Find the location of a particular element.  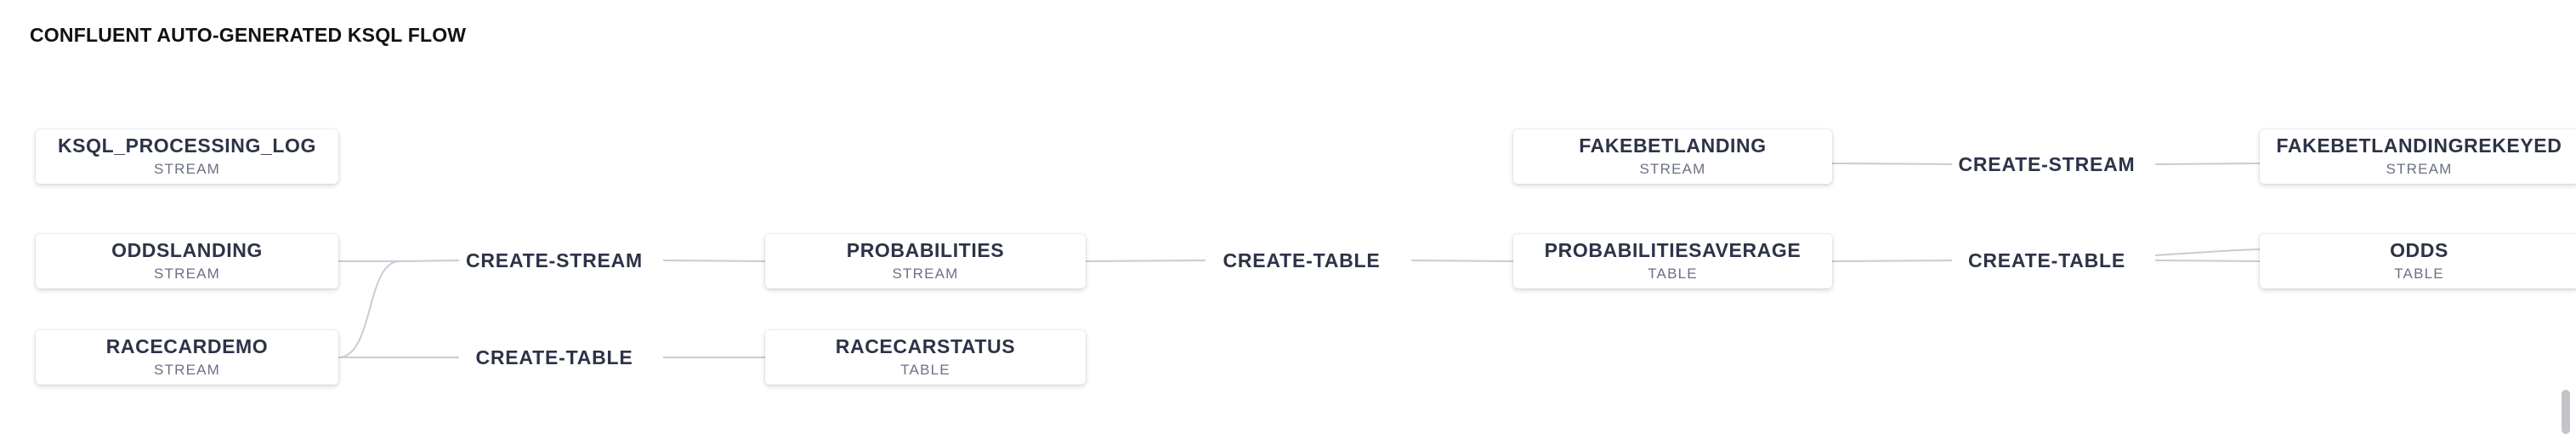

node-probabilitiesaverage: PROBABILITIESAVERAGE TABLE is located at coordinates (1673, 261).